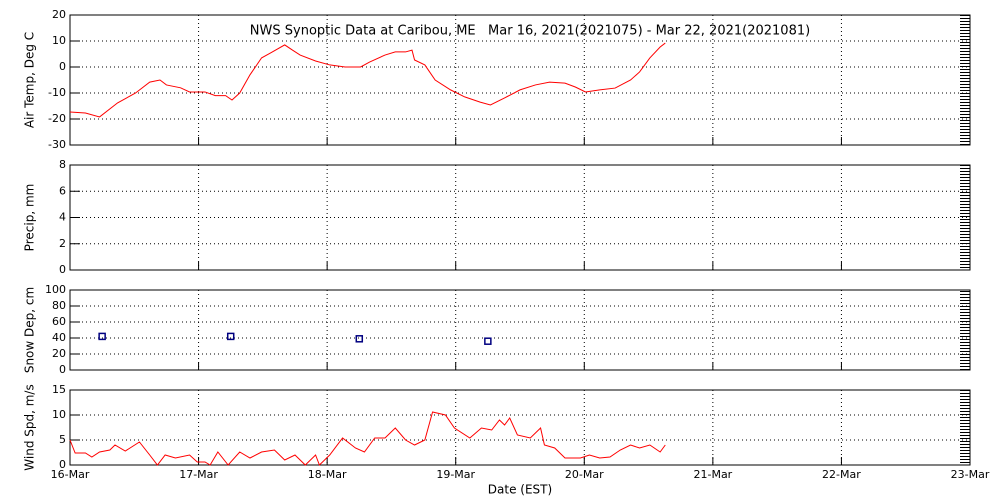  I want to click on y-tick-label: 15, so click(59, 389).